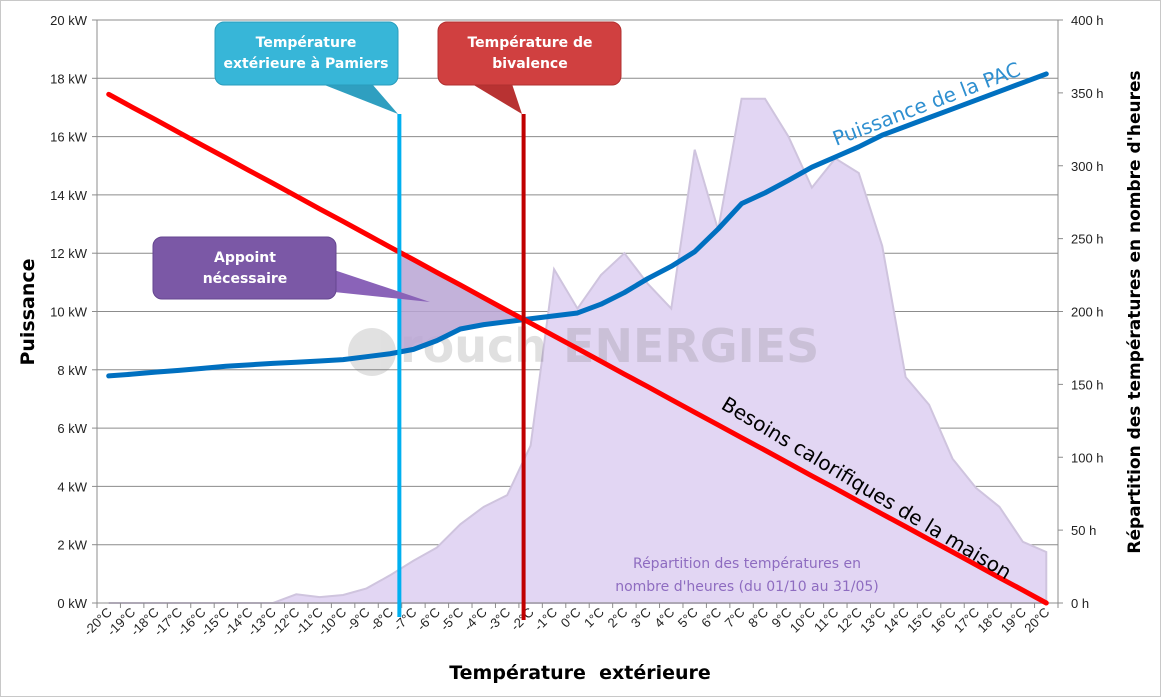  I want to click on y2-tick-label: 150 h, so click(1087, 384).